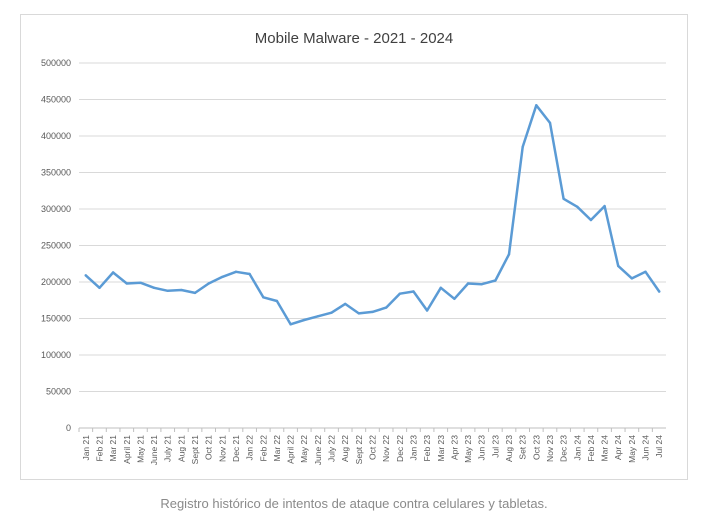  What do you see at coordinates (359, 450) in the screenshot?
I see `x-tick-label: Sept 22` at bounding box center [359, 450].